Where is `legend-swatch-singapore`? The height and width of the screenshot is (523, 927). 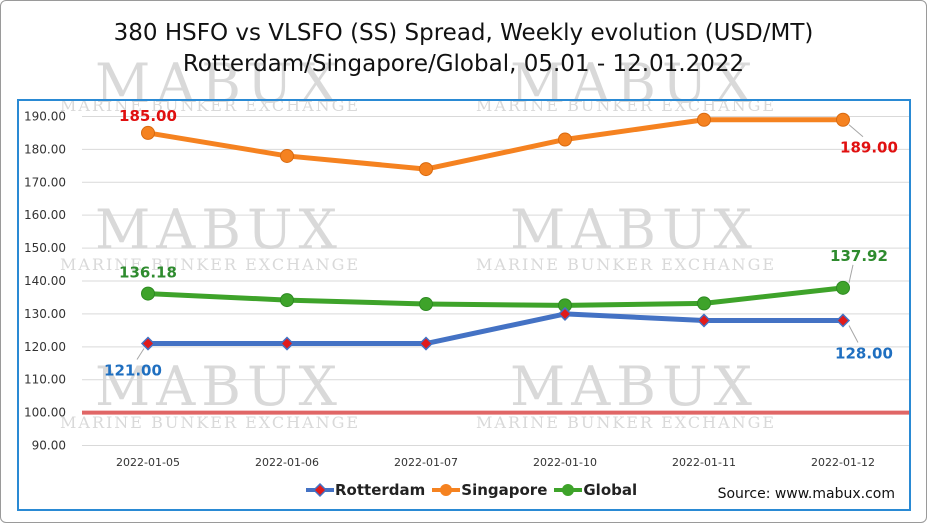
legend-swatch-singapore is located at coordinates (446, 490).